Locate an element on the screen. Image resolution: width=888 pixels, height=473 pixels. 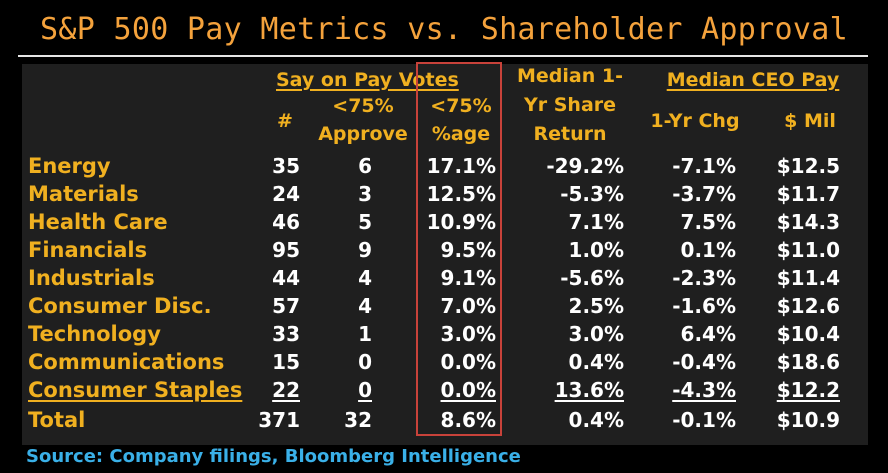
header-lt75-pct-line2: %age is located at coordinates (461, 134).